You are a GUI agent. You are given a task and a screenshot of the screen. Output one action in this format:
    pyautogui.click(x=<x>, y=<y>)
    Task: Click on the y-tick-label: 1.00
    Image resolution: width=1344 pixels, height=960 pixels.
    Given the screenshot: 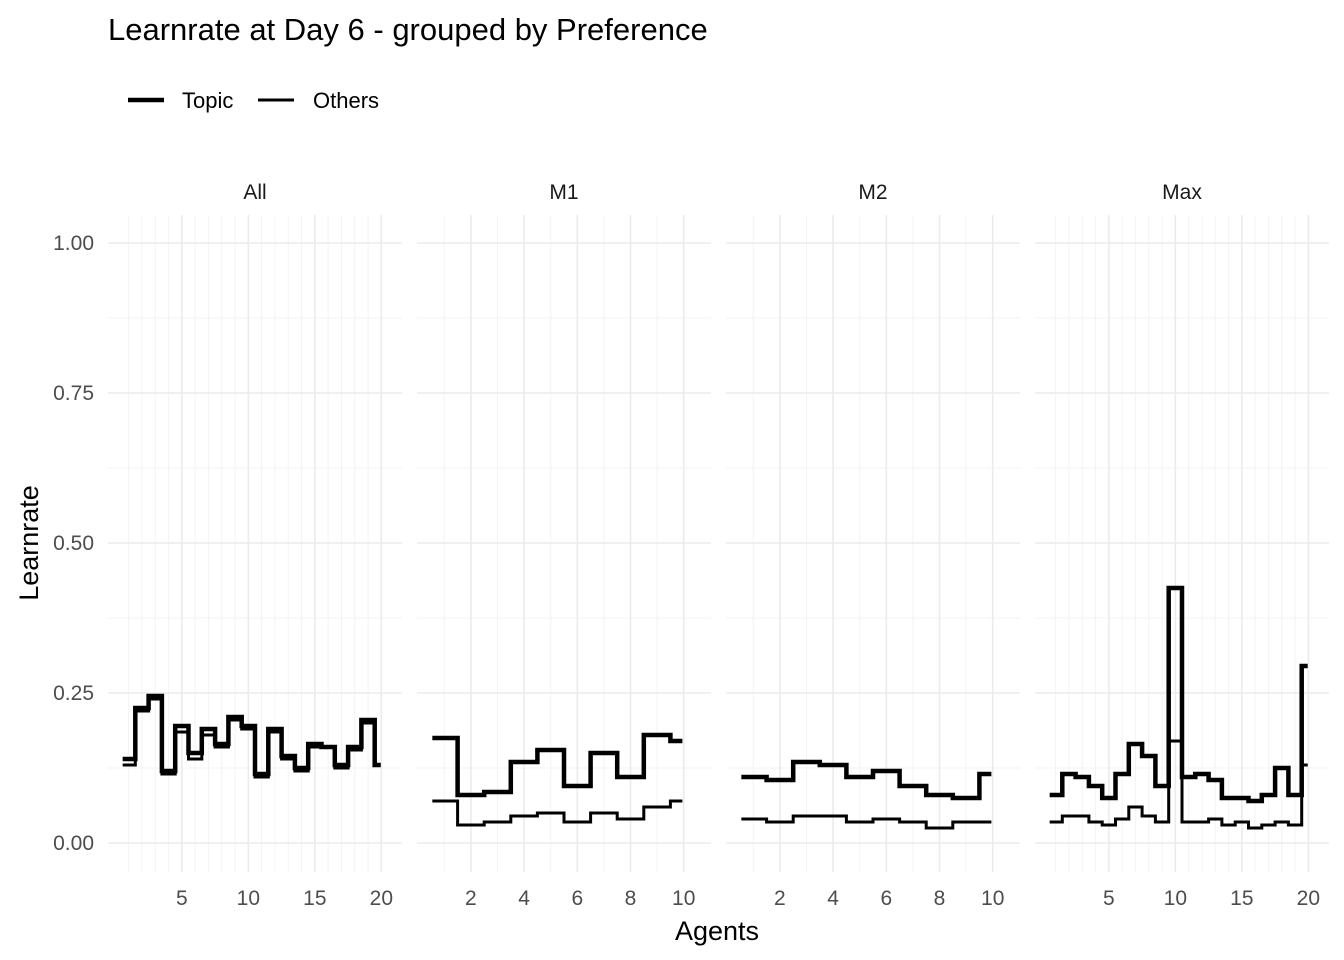 What is the action you would take?
    pyautogui.click(x=73, y=243)
    